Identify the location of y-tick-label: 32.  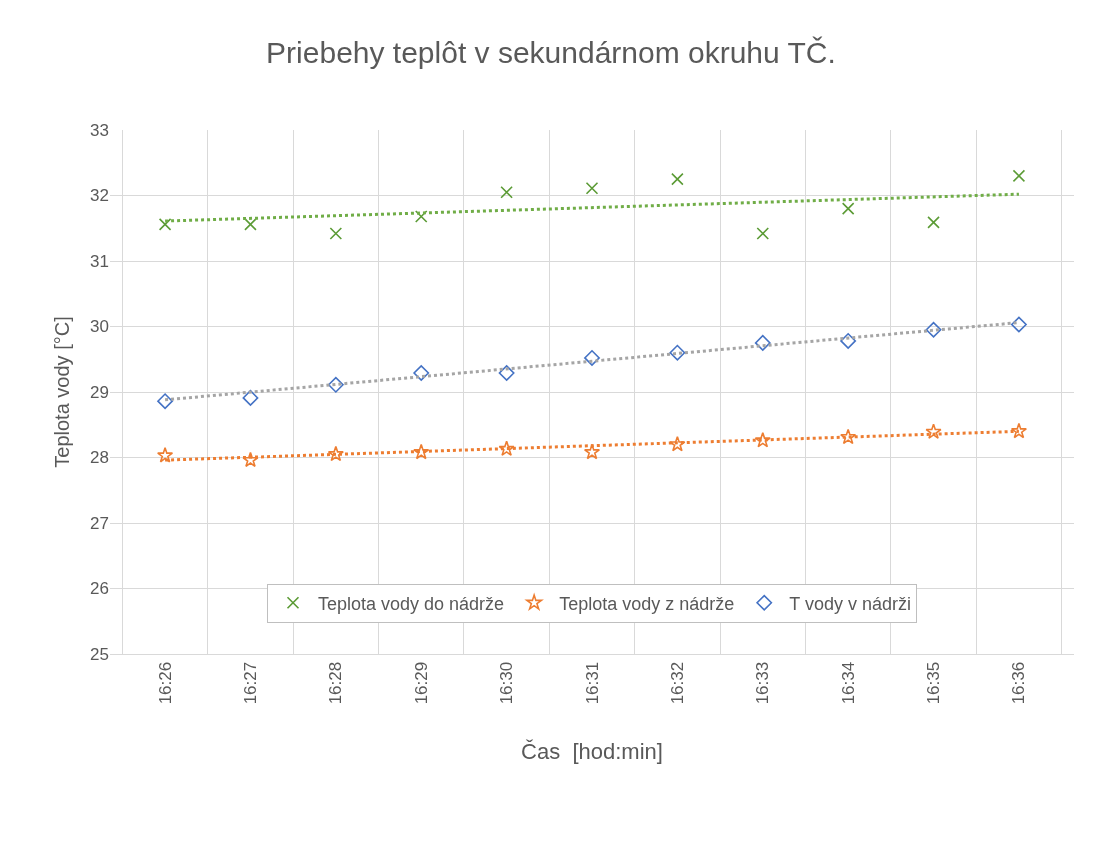
(99, 196).